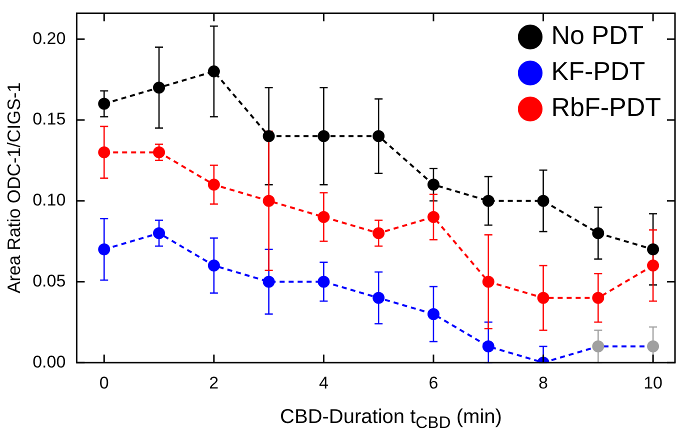 Image resolution: width=682 pixels, height=439 pixels. Describe the element at coordinates (433, 382) in the screenshot. I see `x-tick-label: 6` at that location.